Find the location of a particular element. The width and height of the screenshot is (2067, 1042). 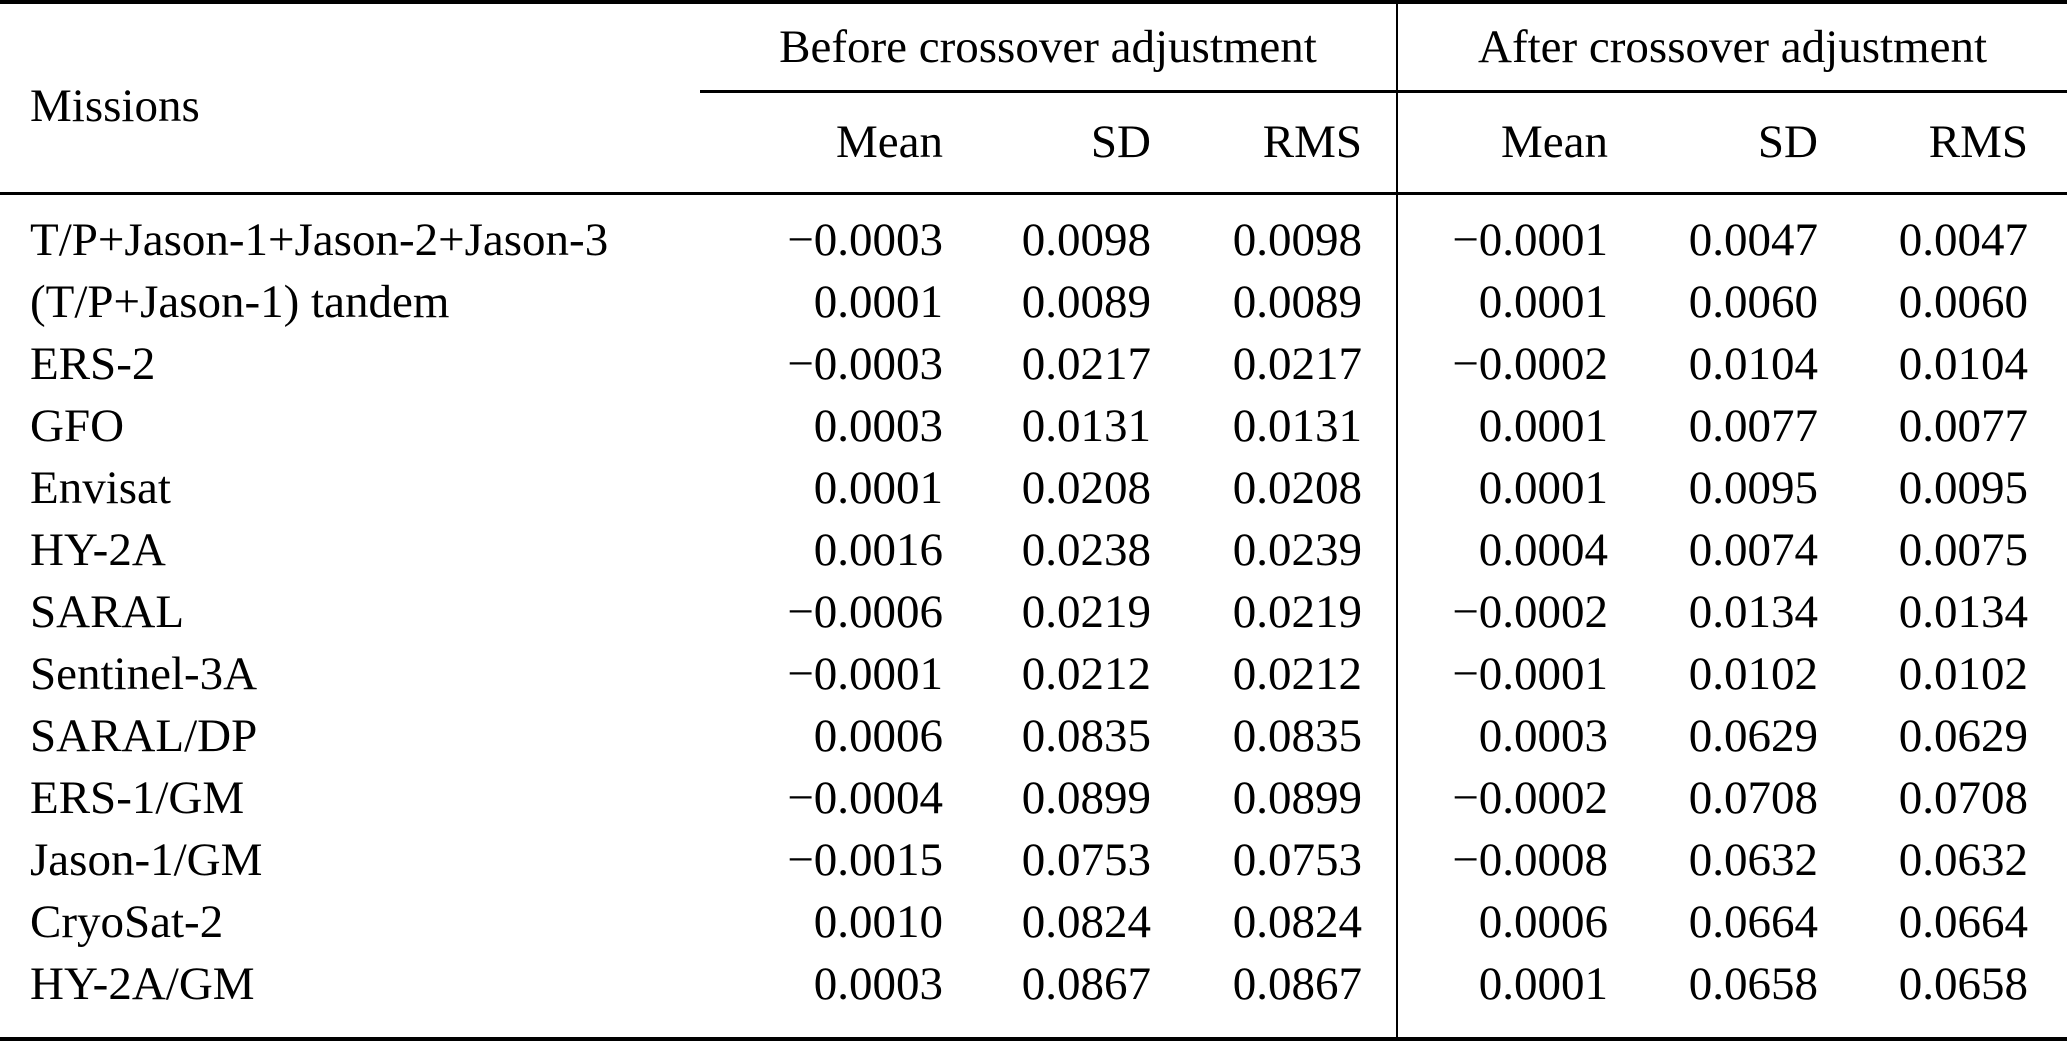

before-sd-value: 0.0217 is located at coordinates (1086, 364).